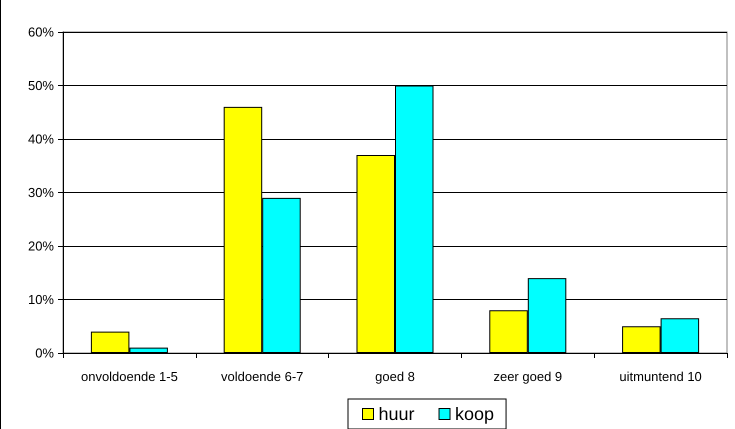 This screenshot has height=429, width=735. I want to click on legend-label: koop, so click(474, 414).